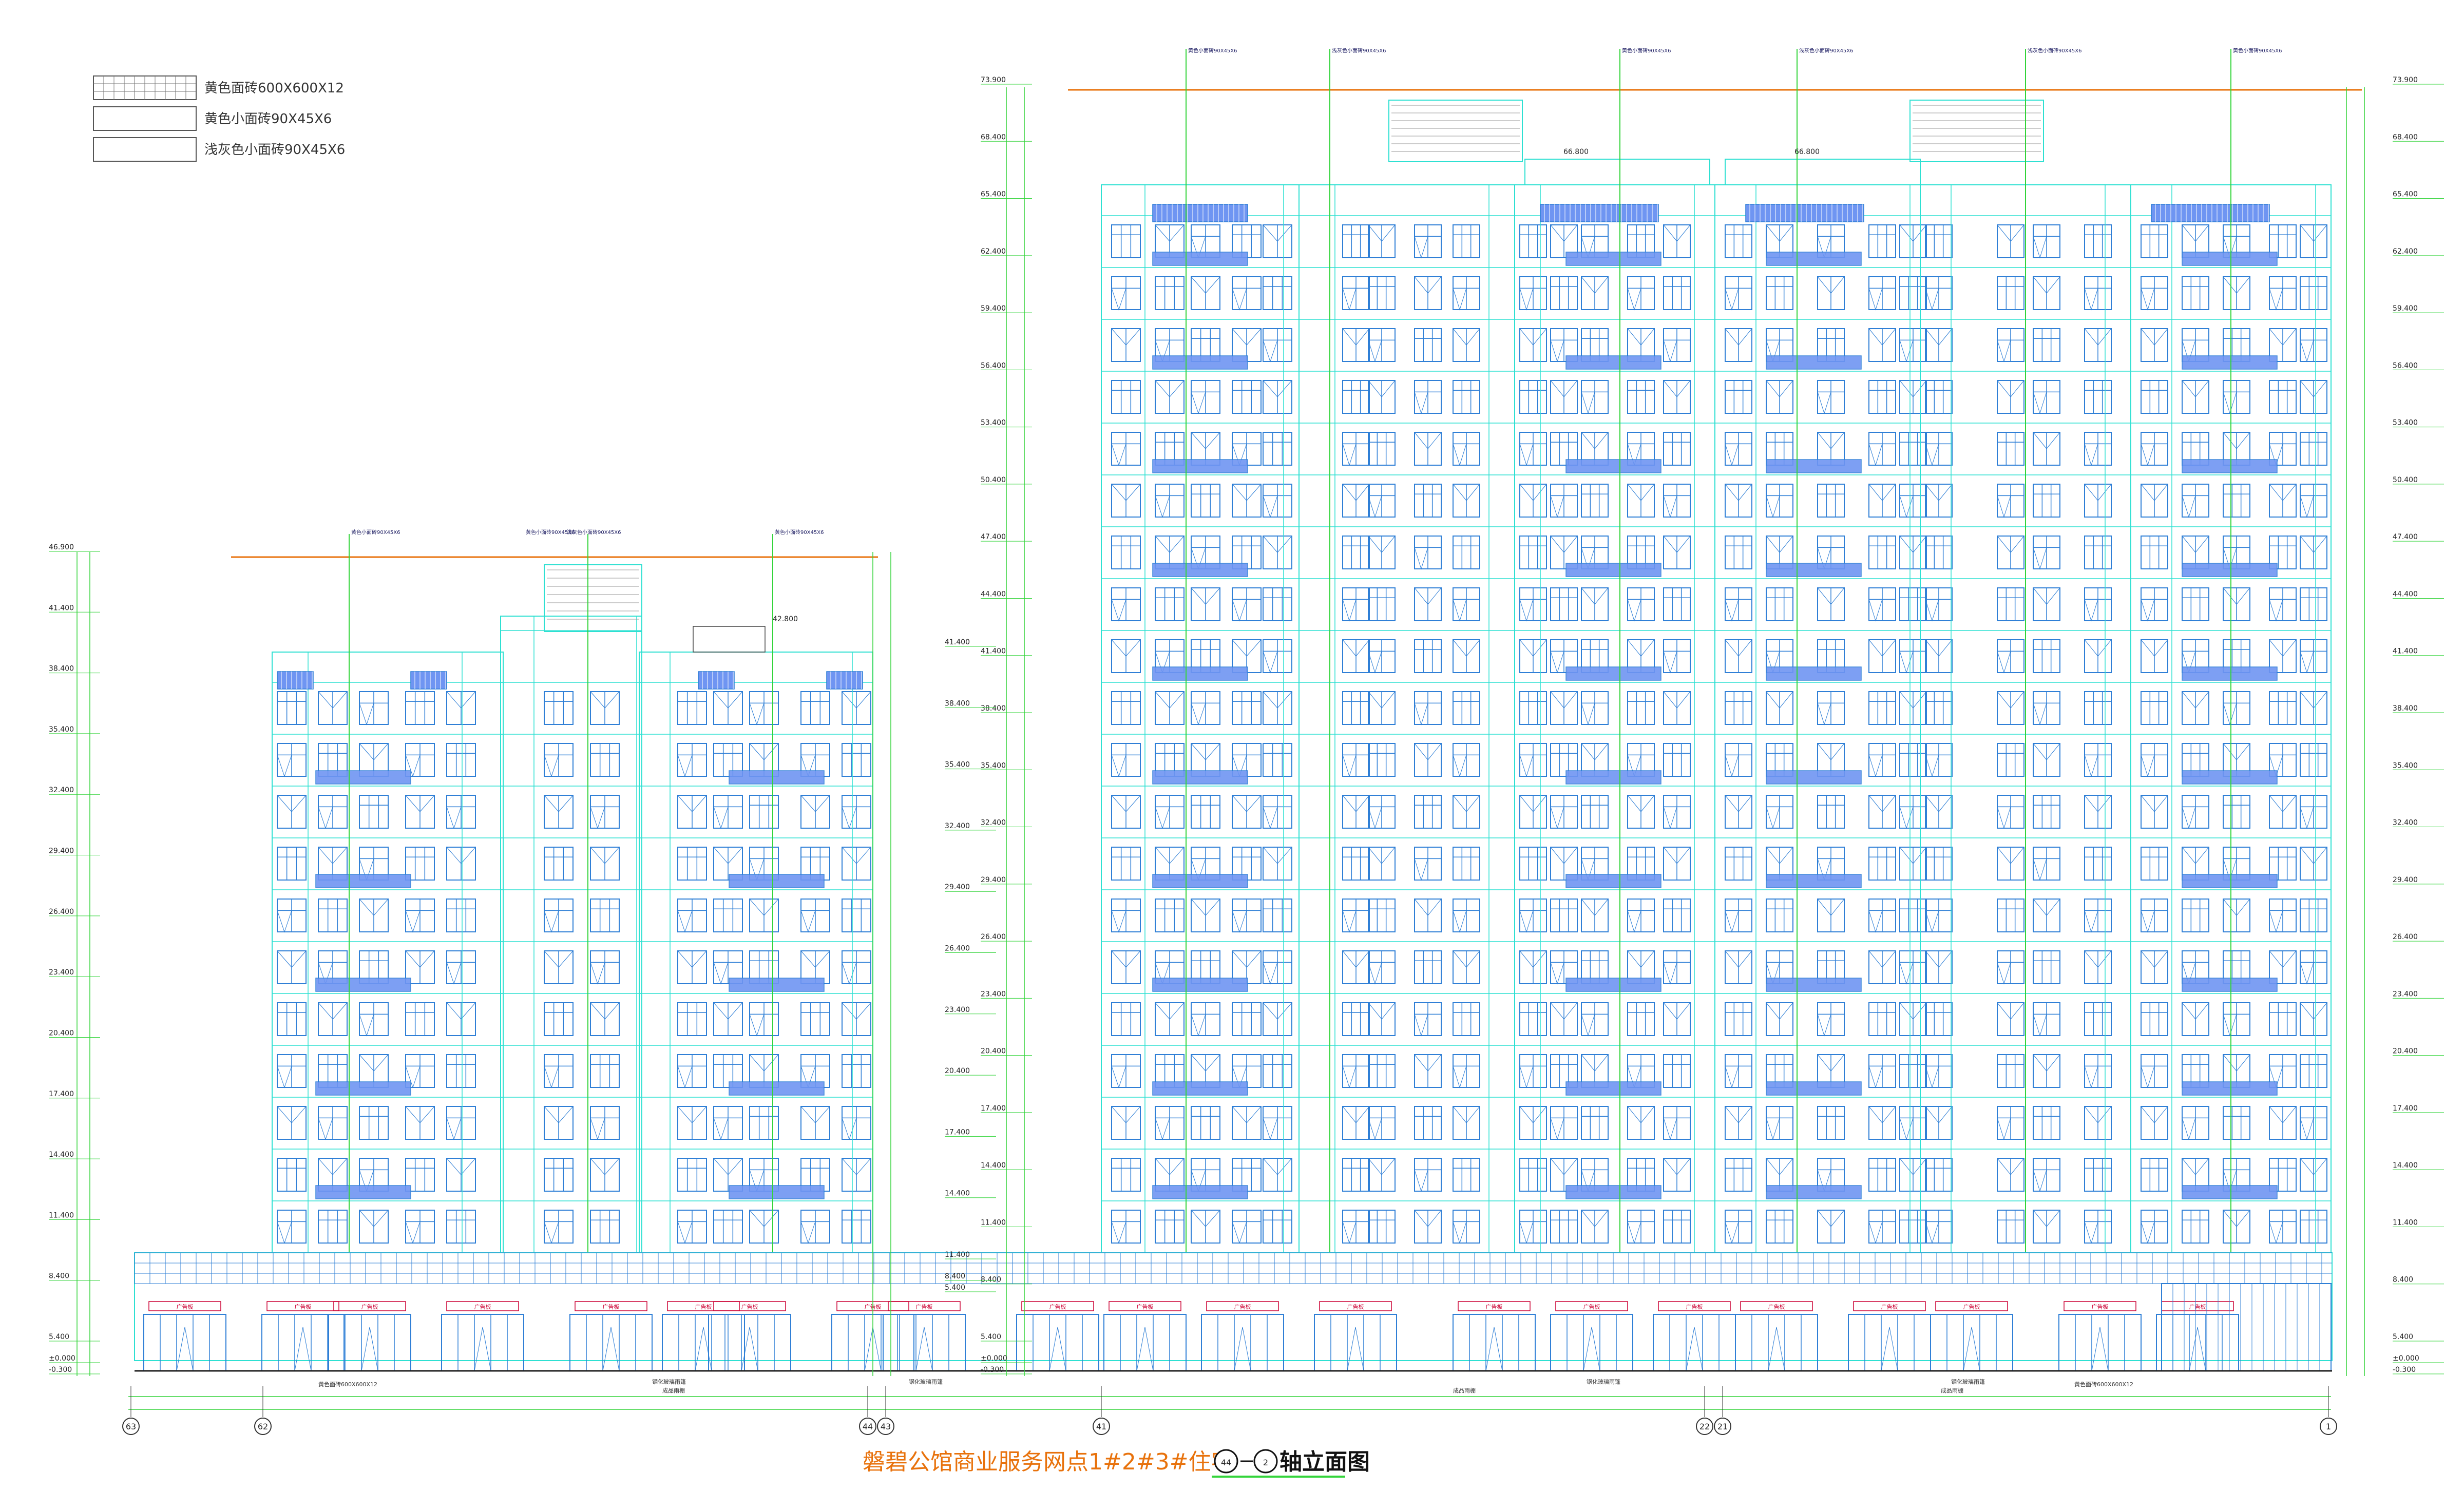 The image size is (2464, 1491). Describe the element at coordinates (2405, 709) in the screenshot. I see `level-mark: 38.400` at that location.